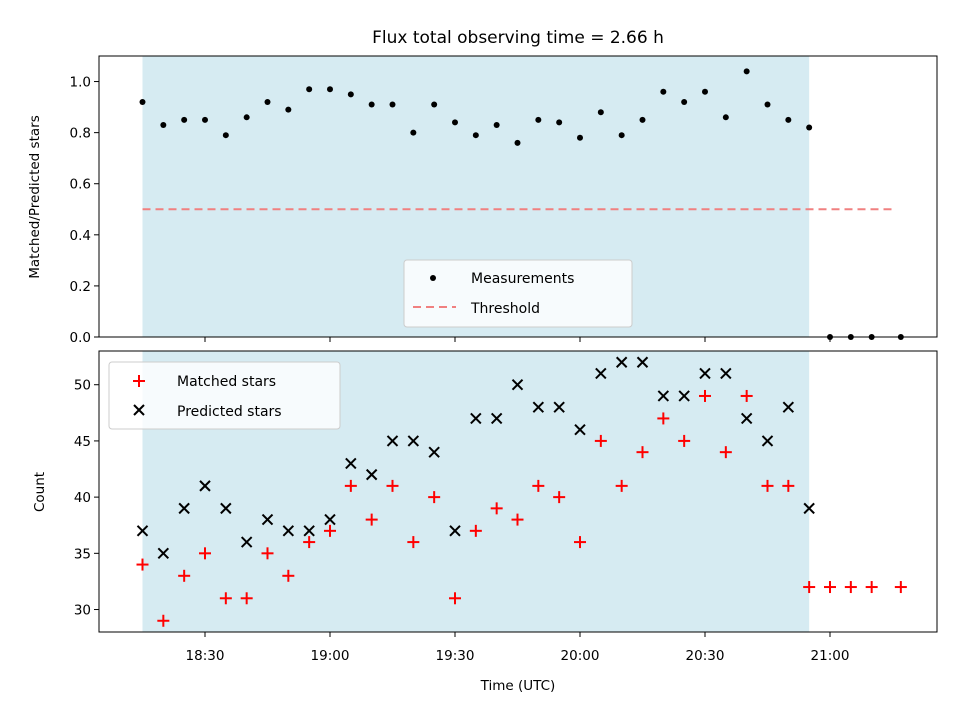 The image size is (960, 720). I want to click on x-tick-label: 19:00, so click(330, 656).